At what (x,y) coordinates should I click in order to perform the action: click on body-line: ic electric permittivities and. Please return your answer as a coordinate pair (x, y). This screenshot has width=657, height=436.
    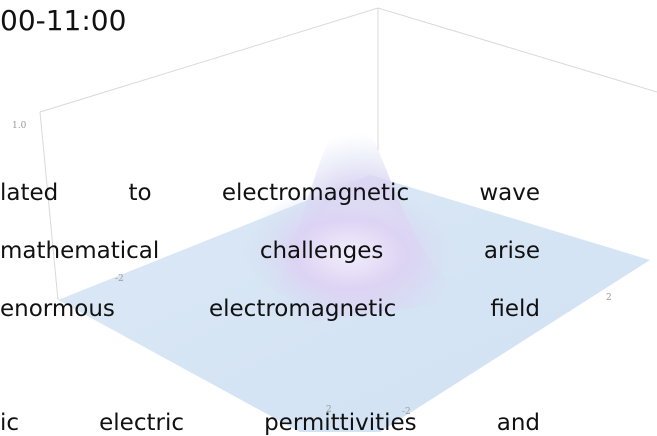
    Looking at the image, I should click on (270, 423).